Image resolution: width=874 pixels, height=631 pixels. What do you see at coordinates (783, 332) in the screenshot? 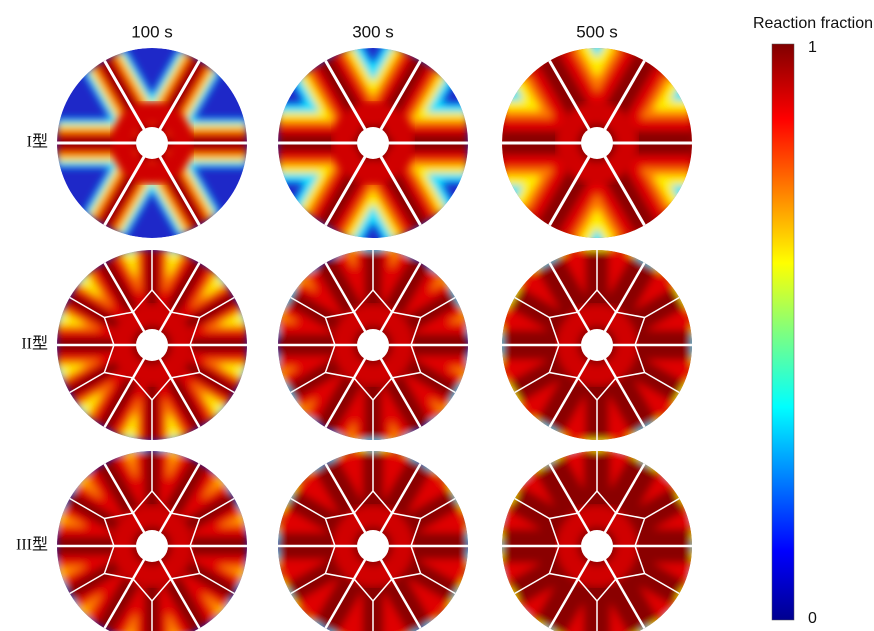
I see `colorbar` at bounding box center [783, 332].